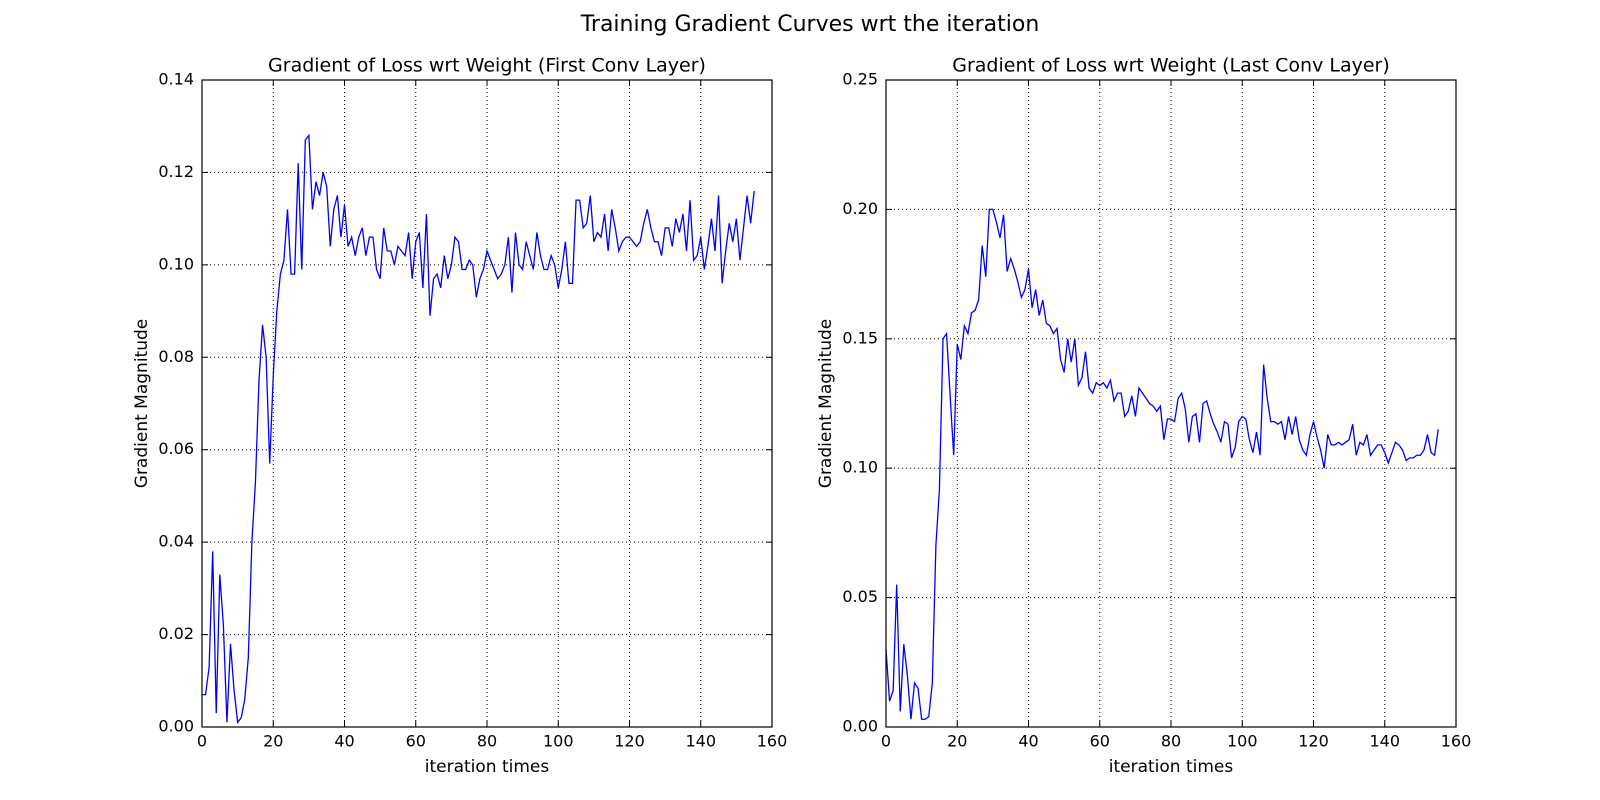  Describe the element at coordinates (176, 79) in the screenshot. I see `y-tick-label: 0.14` at that location.